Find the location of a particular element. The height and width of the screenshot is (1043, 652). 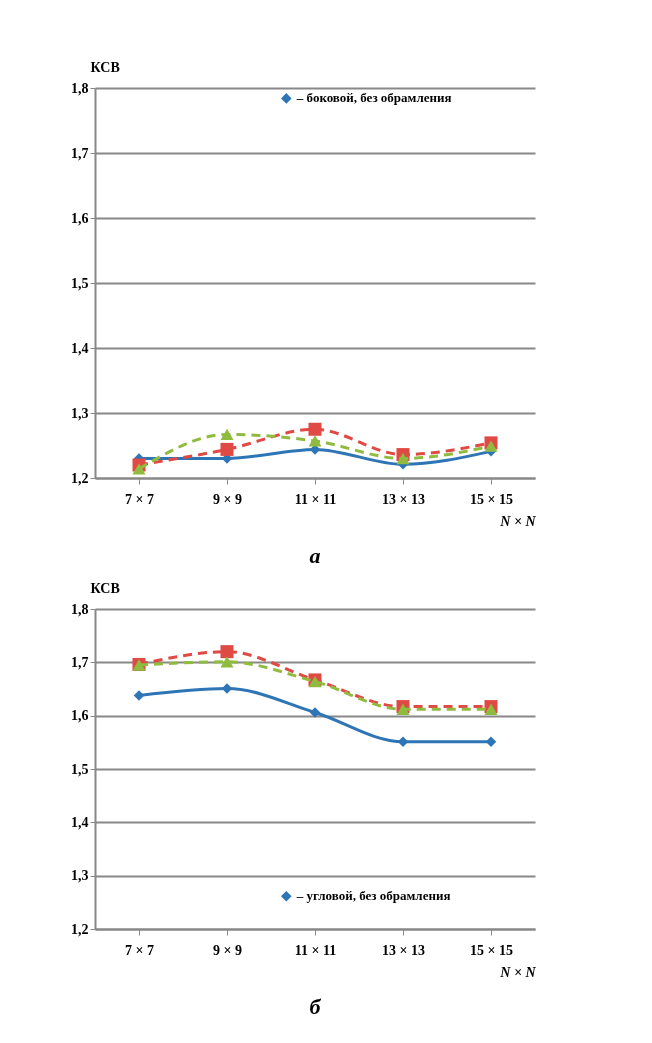

legend-label: – боковой, без обрамления is located at coordinates (373, 98).